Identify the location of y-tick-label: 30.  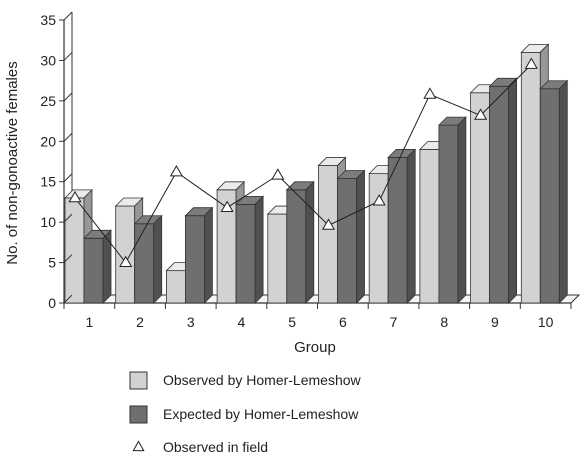
(48, 60).